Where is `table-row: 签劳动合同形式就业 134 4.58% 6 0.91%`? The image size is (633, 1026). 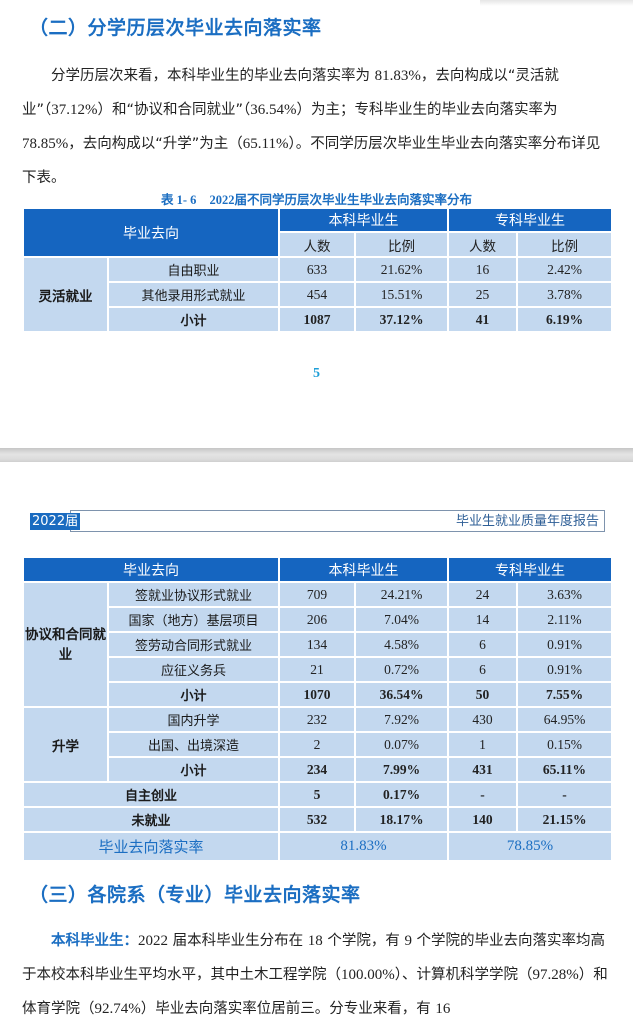 table-row: 签劳动合同形式就业 134 4.58% 6 0.91% is located at coordinates (318, 644).